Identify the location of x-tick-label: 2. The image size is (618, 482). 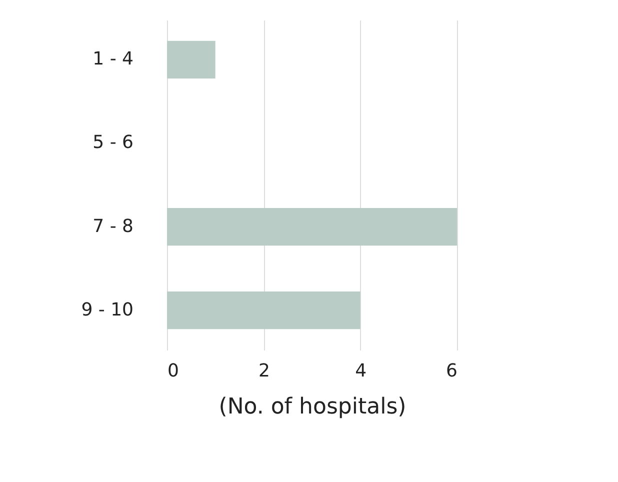
(264, 371).